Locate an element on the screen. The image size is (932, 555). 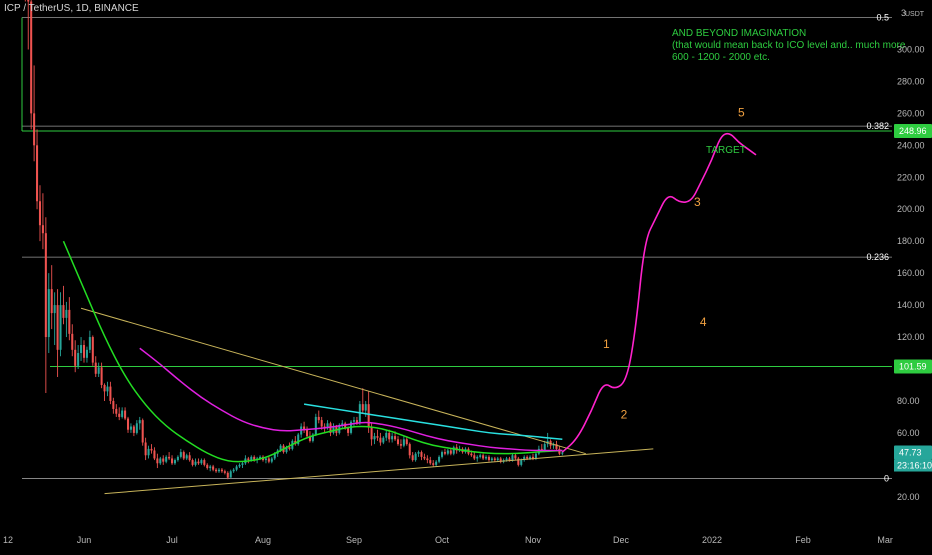
x-tick-label: Nov is located at coordinates (533, 540).